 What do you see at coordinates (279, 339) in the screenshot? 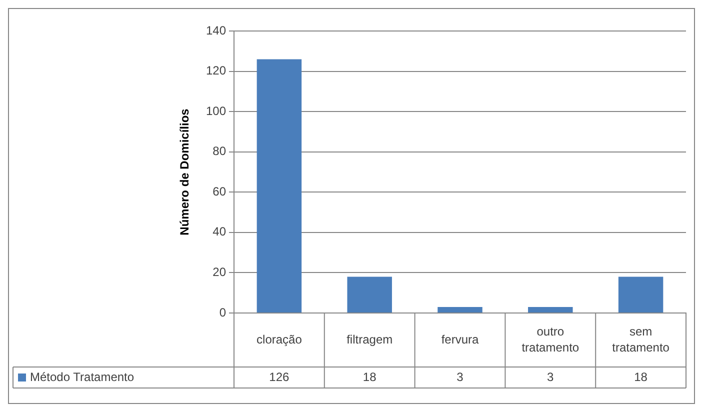
I see `x-tick-label: cloração` at bounding box center [279, 339].